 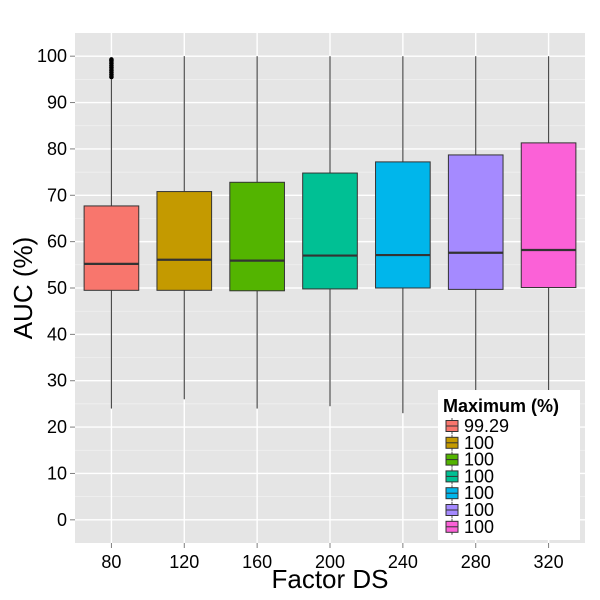 What do you see at coordinates (403, 562) in the screenshot?
I see `x-tick-label: 240` at bounding box center [403, 562].